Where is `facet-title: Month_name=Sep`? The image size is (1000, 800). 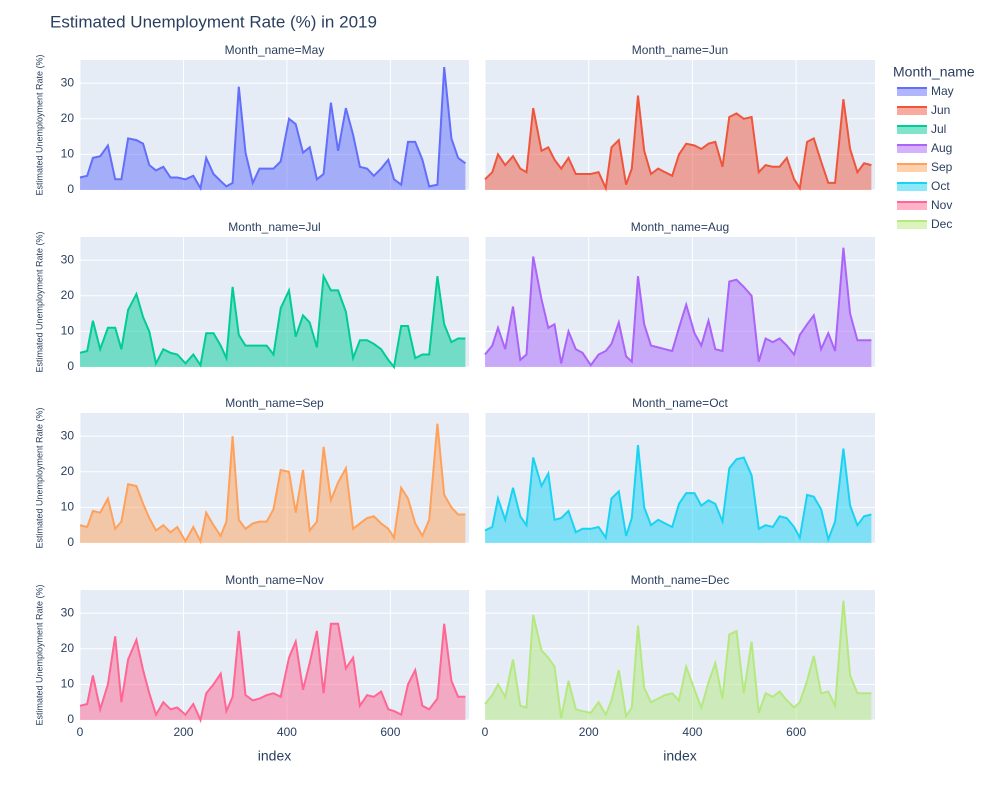 facet-title: Month_name=Sep is located at coordinates (274, 403).